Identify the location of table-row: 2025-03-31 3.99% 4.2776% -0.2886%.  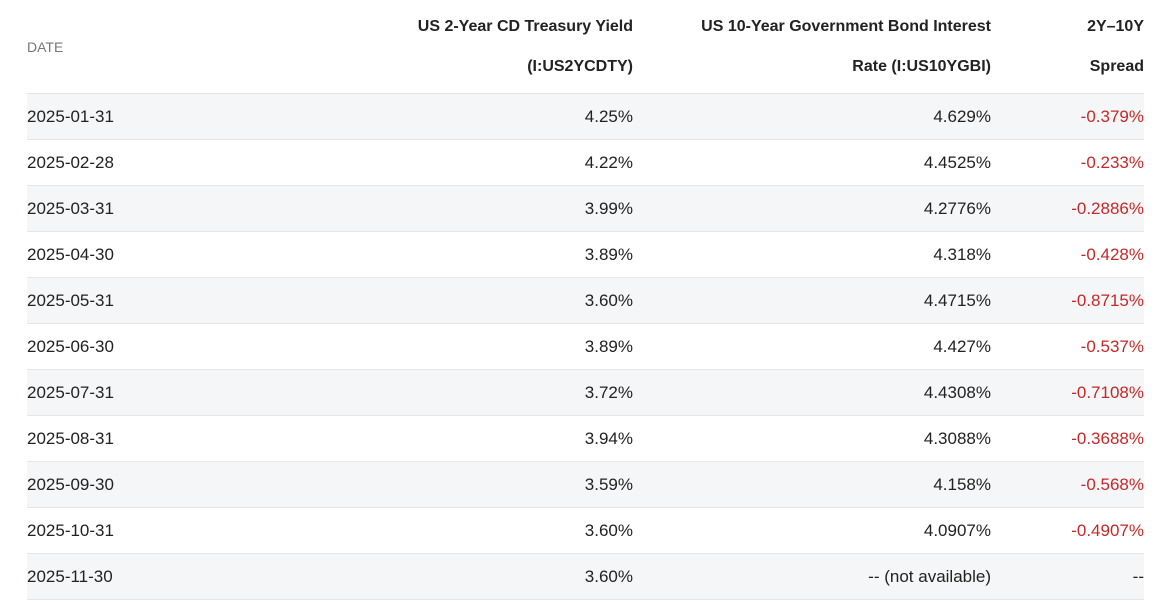
(585, 209).